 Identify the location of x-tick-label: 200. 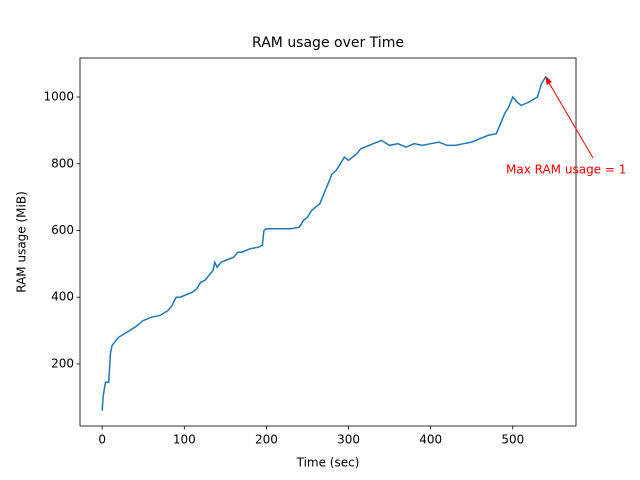
(266, 440).